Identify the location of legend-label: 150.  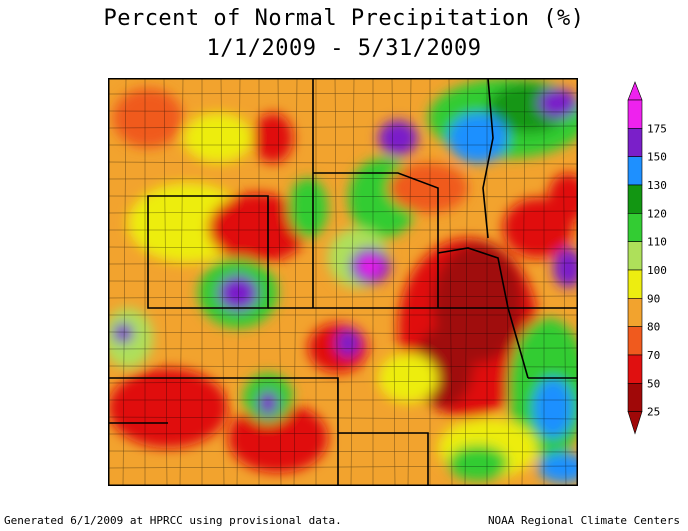
(657, 157).